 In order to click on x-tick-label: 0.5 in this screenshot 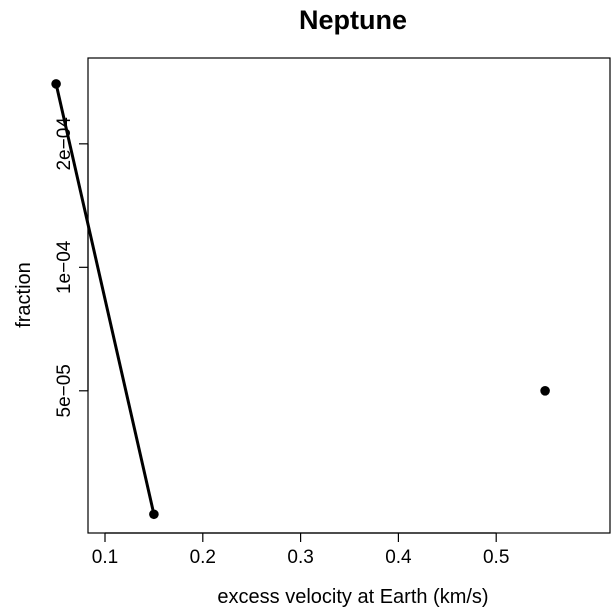, I will do `click(496, 557)`.